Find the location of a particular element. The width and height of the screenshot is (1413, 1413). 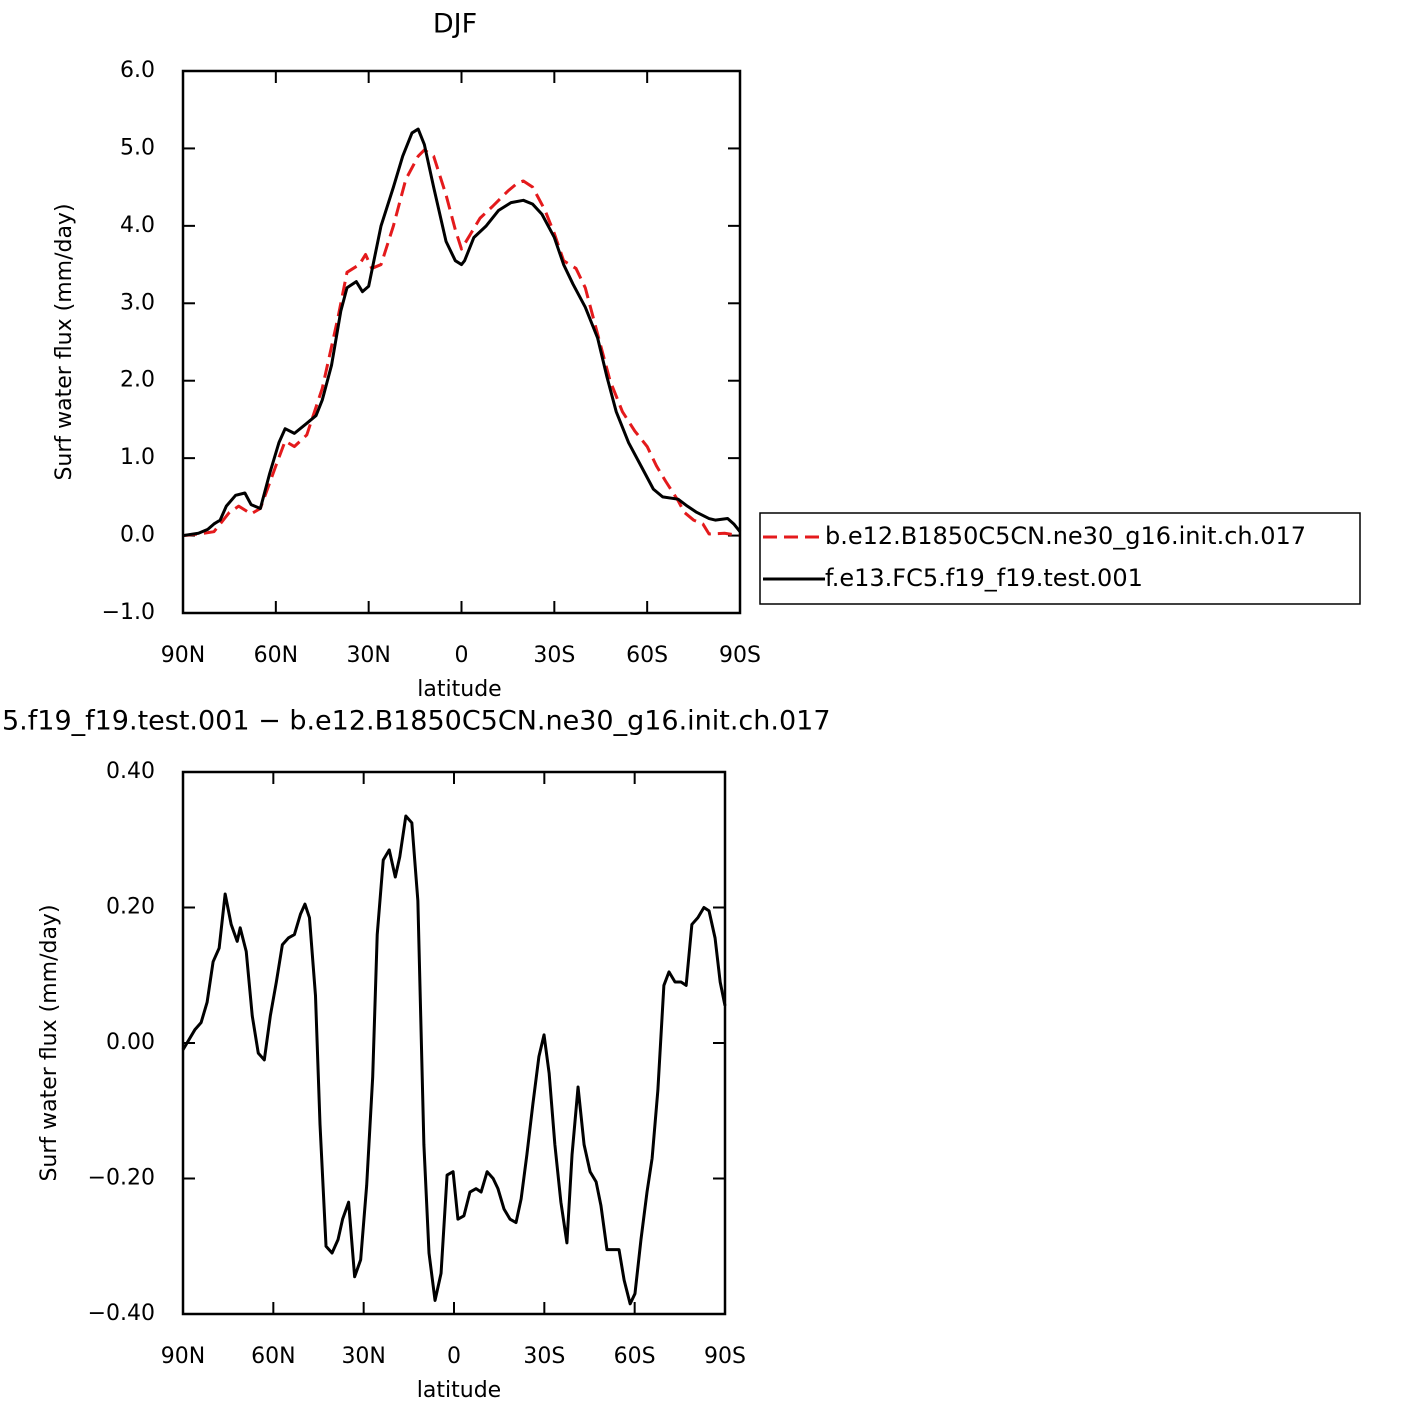

legend-label: b.e12.B1850C5CN.ne30_g16.init.ch.017 is located at coordinates (1065, 536).